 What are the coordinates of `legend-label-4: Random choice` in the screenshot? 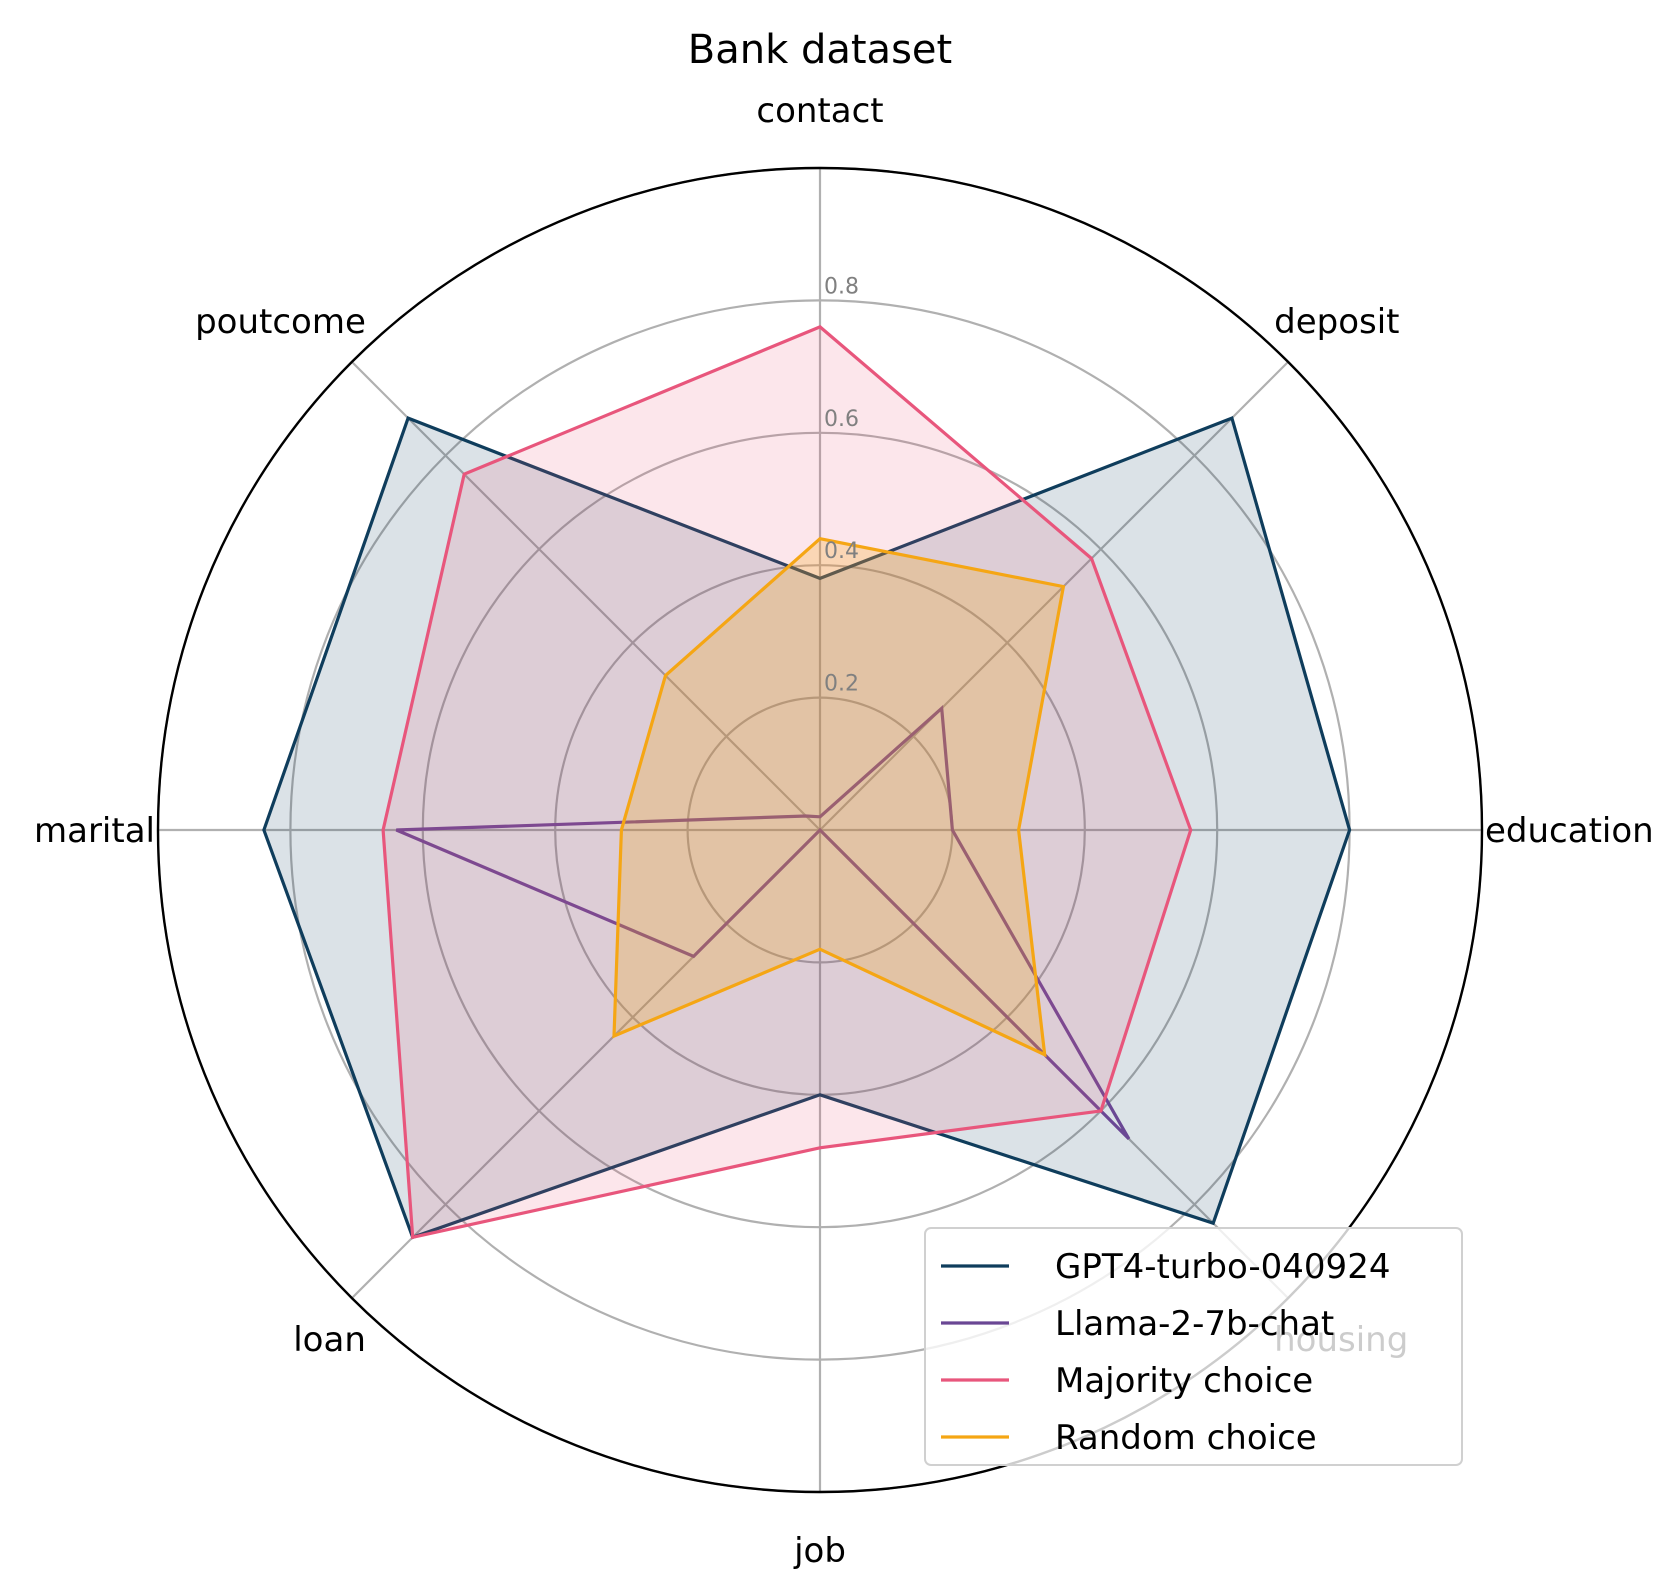 It's located at (1186, 1438).